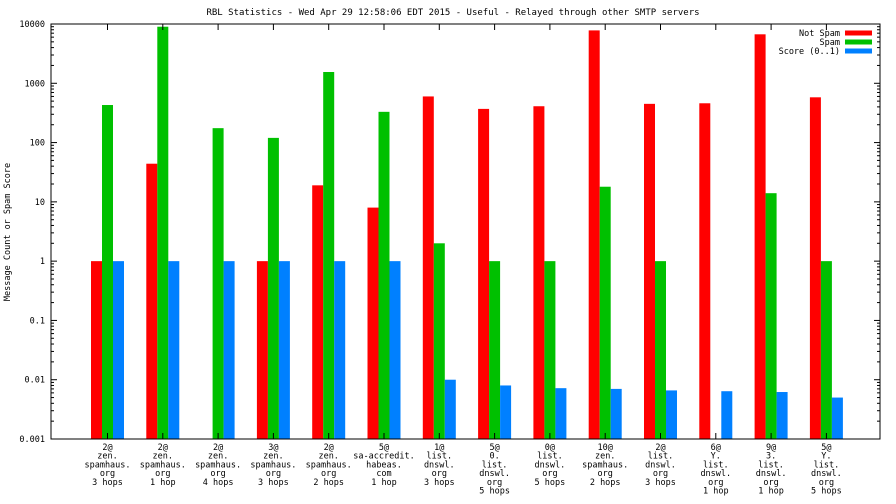 The height and width of the screenshot is (504, 896). I want to click on x-tick-label: 6@, so click(716, 448).